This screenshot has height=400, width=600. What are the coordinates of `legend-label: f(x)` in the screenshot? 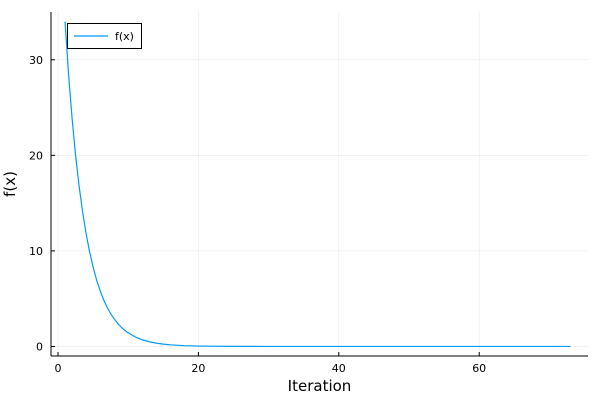 It's located at (124, 36).